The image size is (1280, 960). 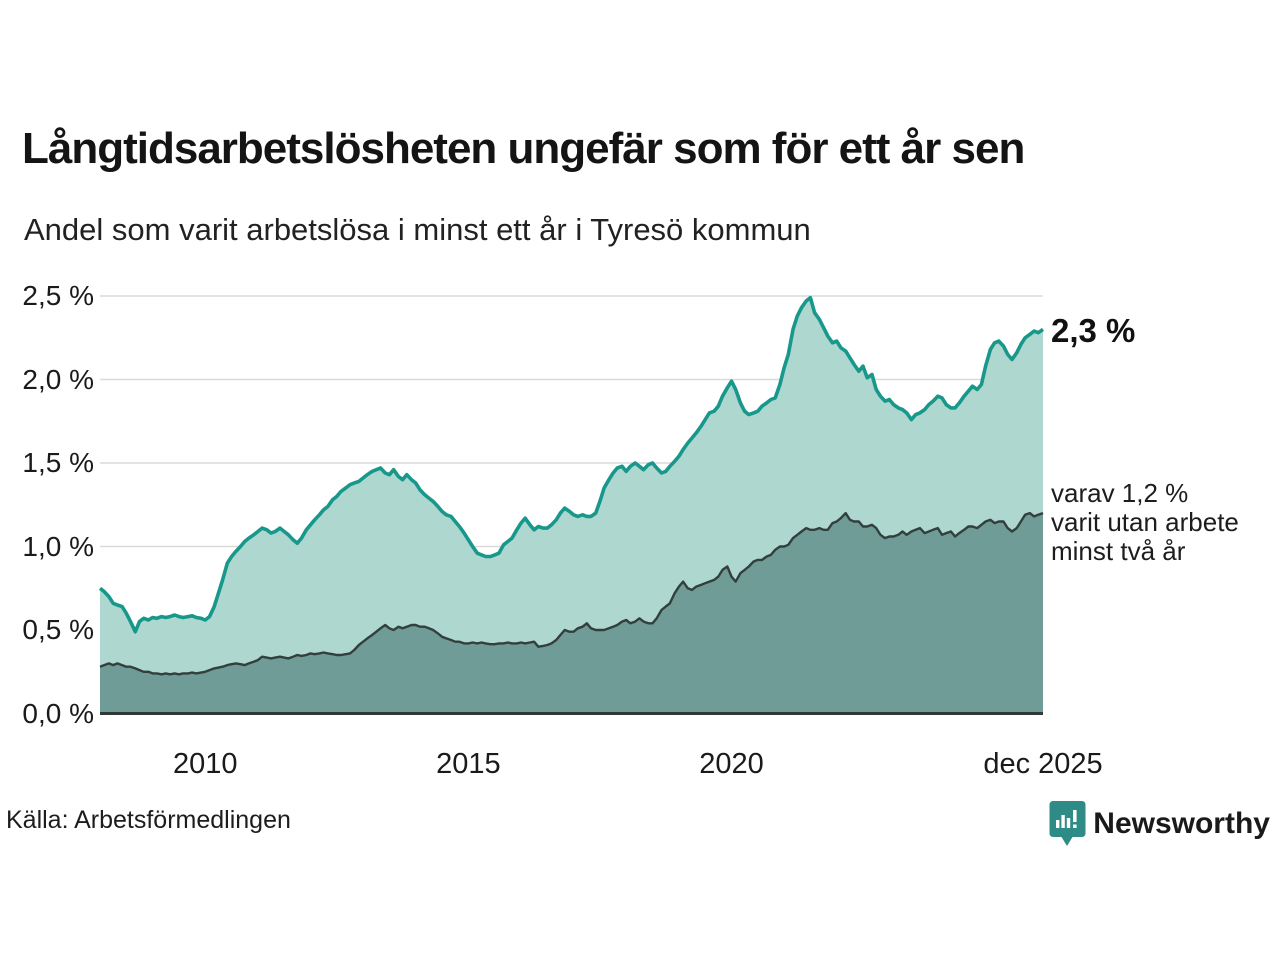 I want to click on source-attribution: Källa: Arbetsförmedlingen, so click(x=148, y=820).